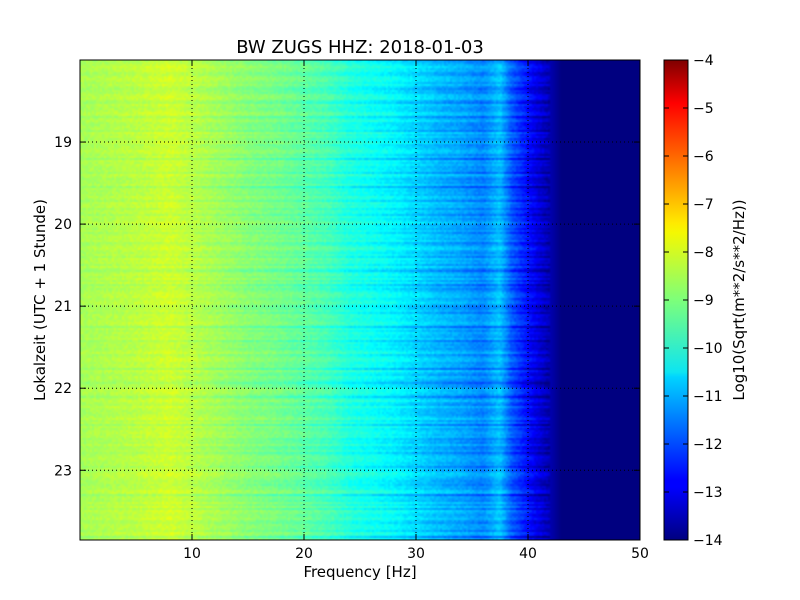 The image size is (800, 600). I want to click on colorbar-tick-label: −12, so click(708, 445).